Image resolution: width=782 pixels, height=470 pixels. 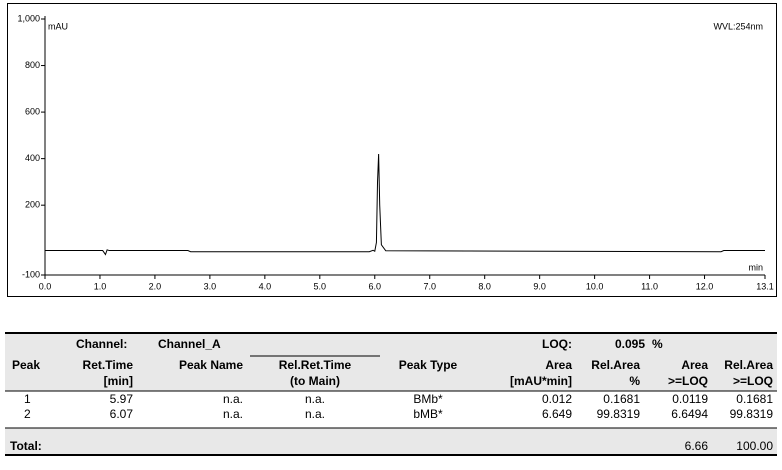 What do you see at coordinates (429, 286) in the screenshot?
I see `x-tick-label: 7.0` at bounding box center [429, 286].